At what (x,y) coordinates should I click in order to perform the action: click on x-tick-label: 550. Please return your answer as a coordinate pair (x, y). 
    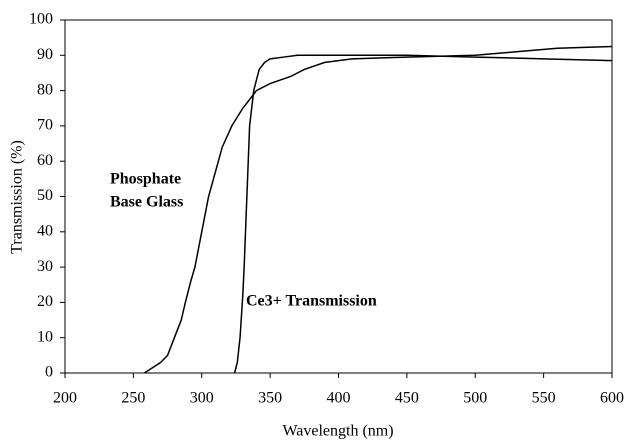
    Looking at the image, I should click on (544, 398).